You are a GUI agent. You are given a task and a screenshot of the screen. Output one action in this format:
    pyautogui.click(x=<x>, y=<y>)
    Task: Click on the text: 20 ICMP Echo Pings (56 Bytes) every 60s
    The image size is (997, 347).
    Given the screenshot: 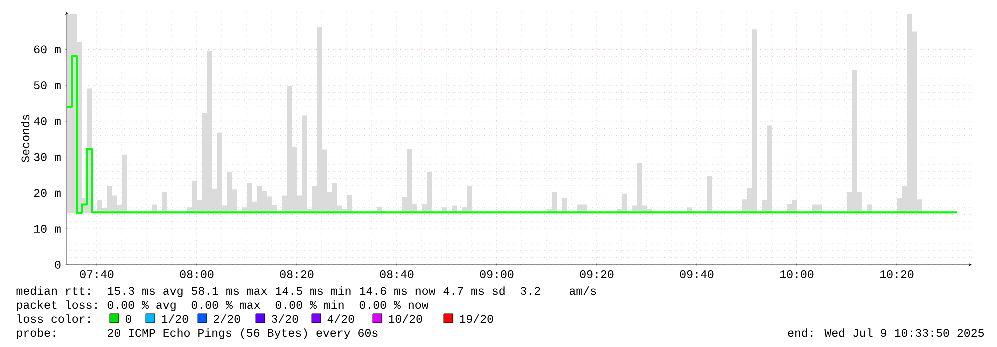 What is the action you would take?
    pyautogui.click(x=243, y=334)
    